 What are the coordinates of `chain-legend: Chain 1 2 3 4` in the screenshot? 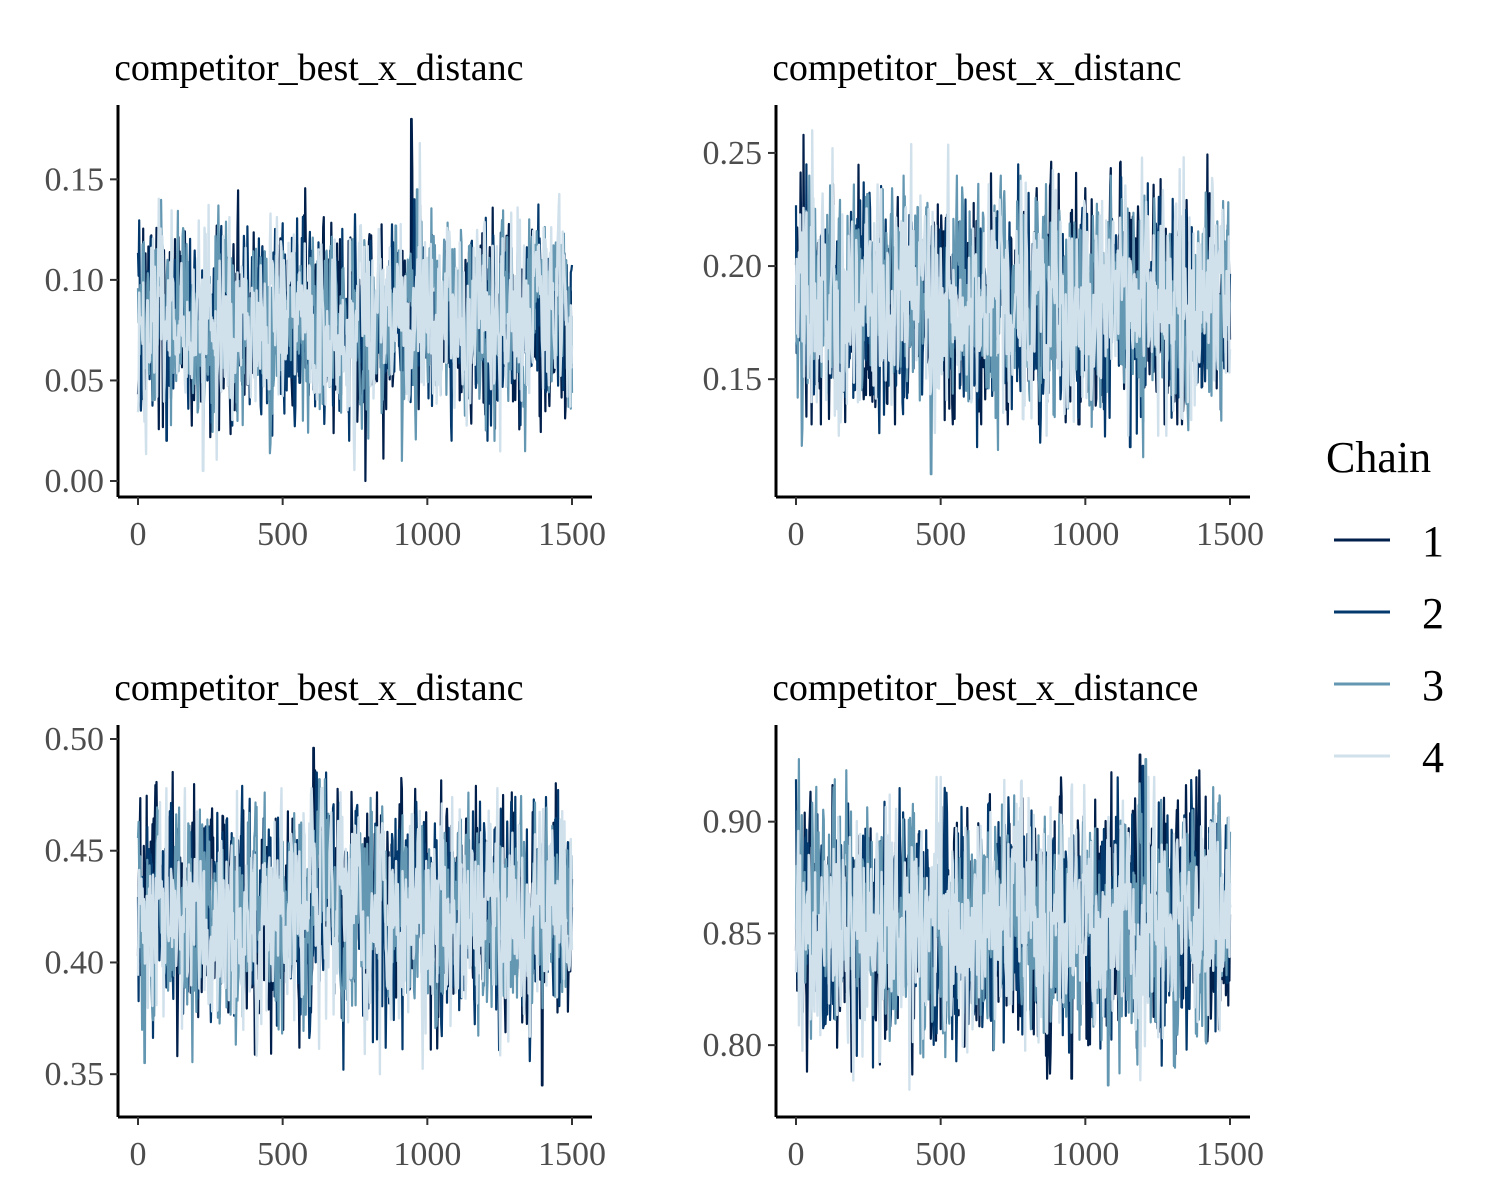 It's located at (1385, 607).